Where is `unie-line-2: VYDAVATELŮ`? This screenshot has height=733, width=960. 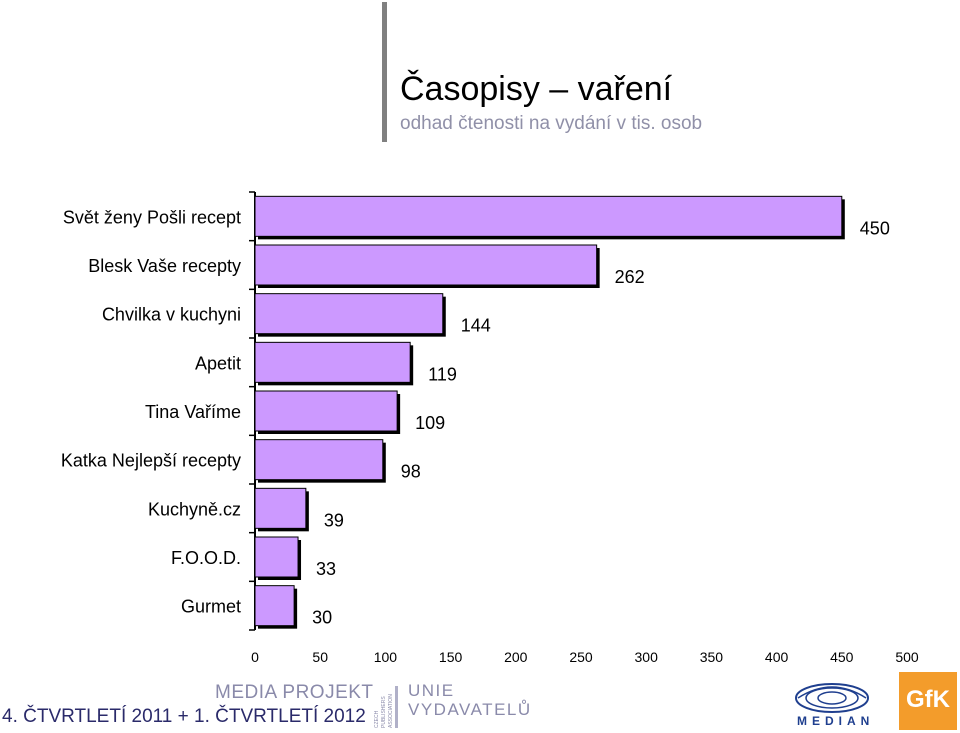 unie-line-2: VYDAVATELŮ is located at coordinates (470, 709).